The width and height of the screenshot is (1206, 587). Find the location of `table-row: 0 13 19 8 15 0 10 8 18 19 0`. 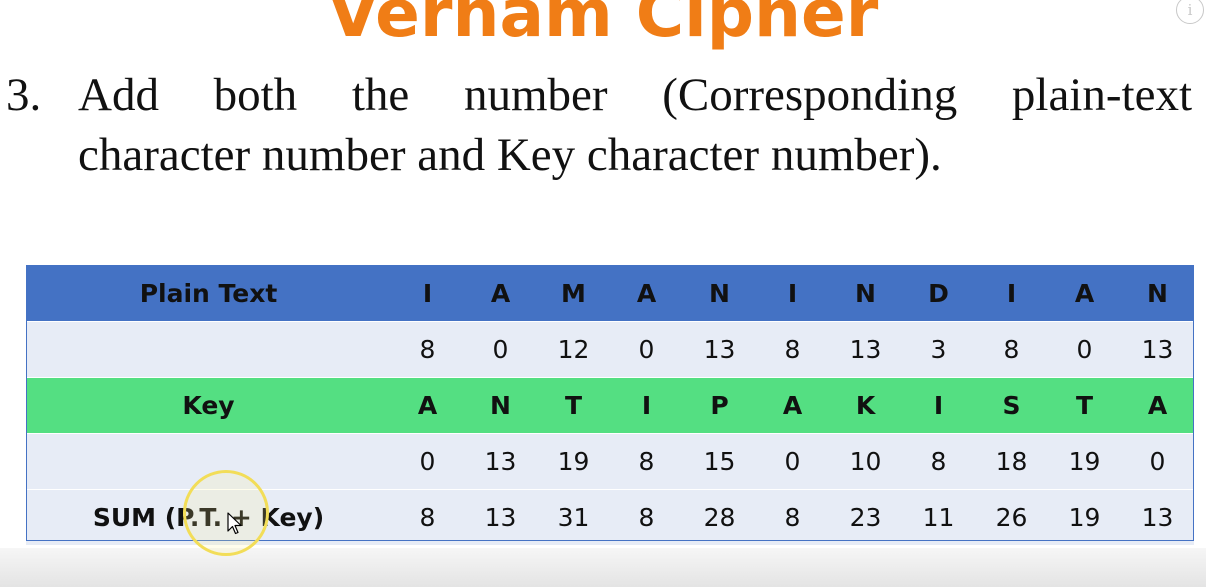

table-row: 0 13 19 8 15 0 10 8 18 19 0 is located at coordinates (610, 461).